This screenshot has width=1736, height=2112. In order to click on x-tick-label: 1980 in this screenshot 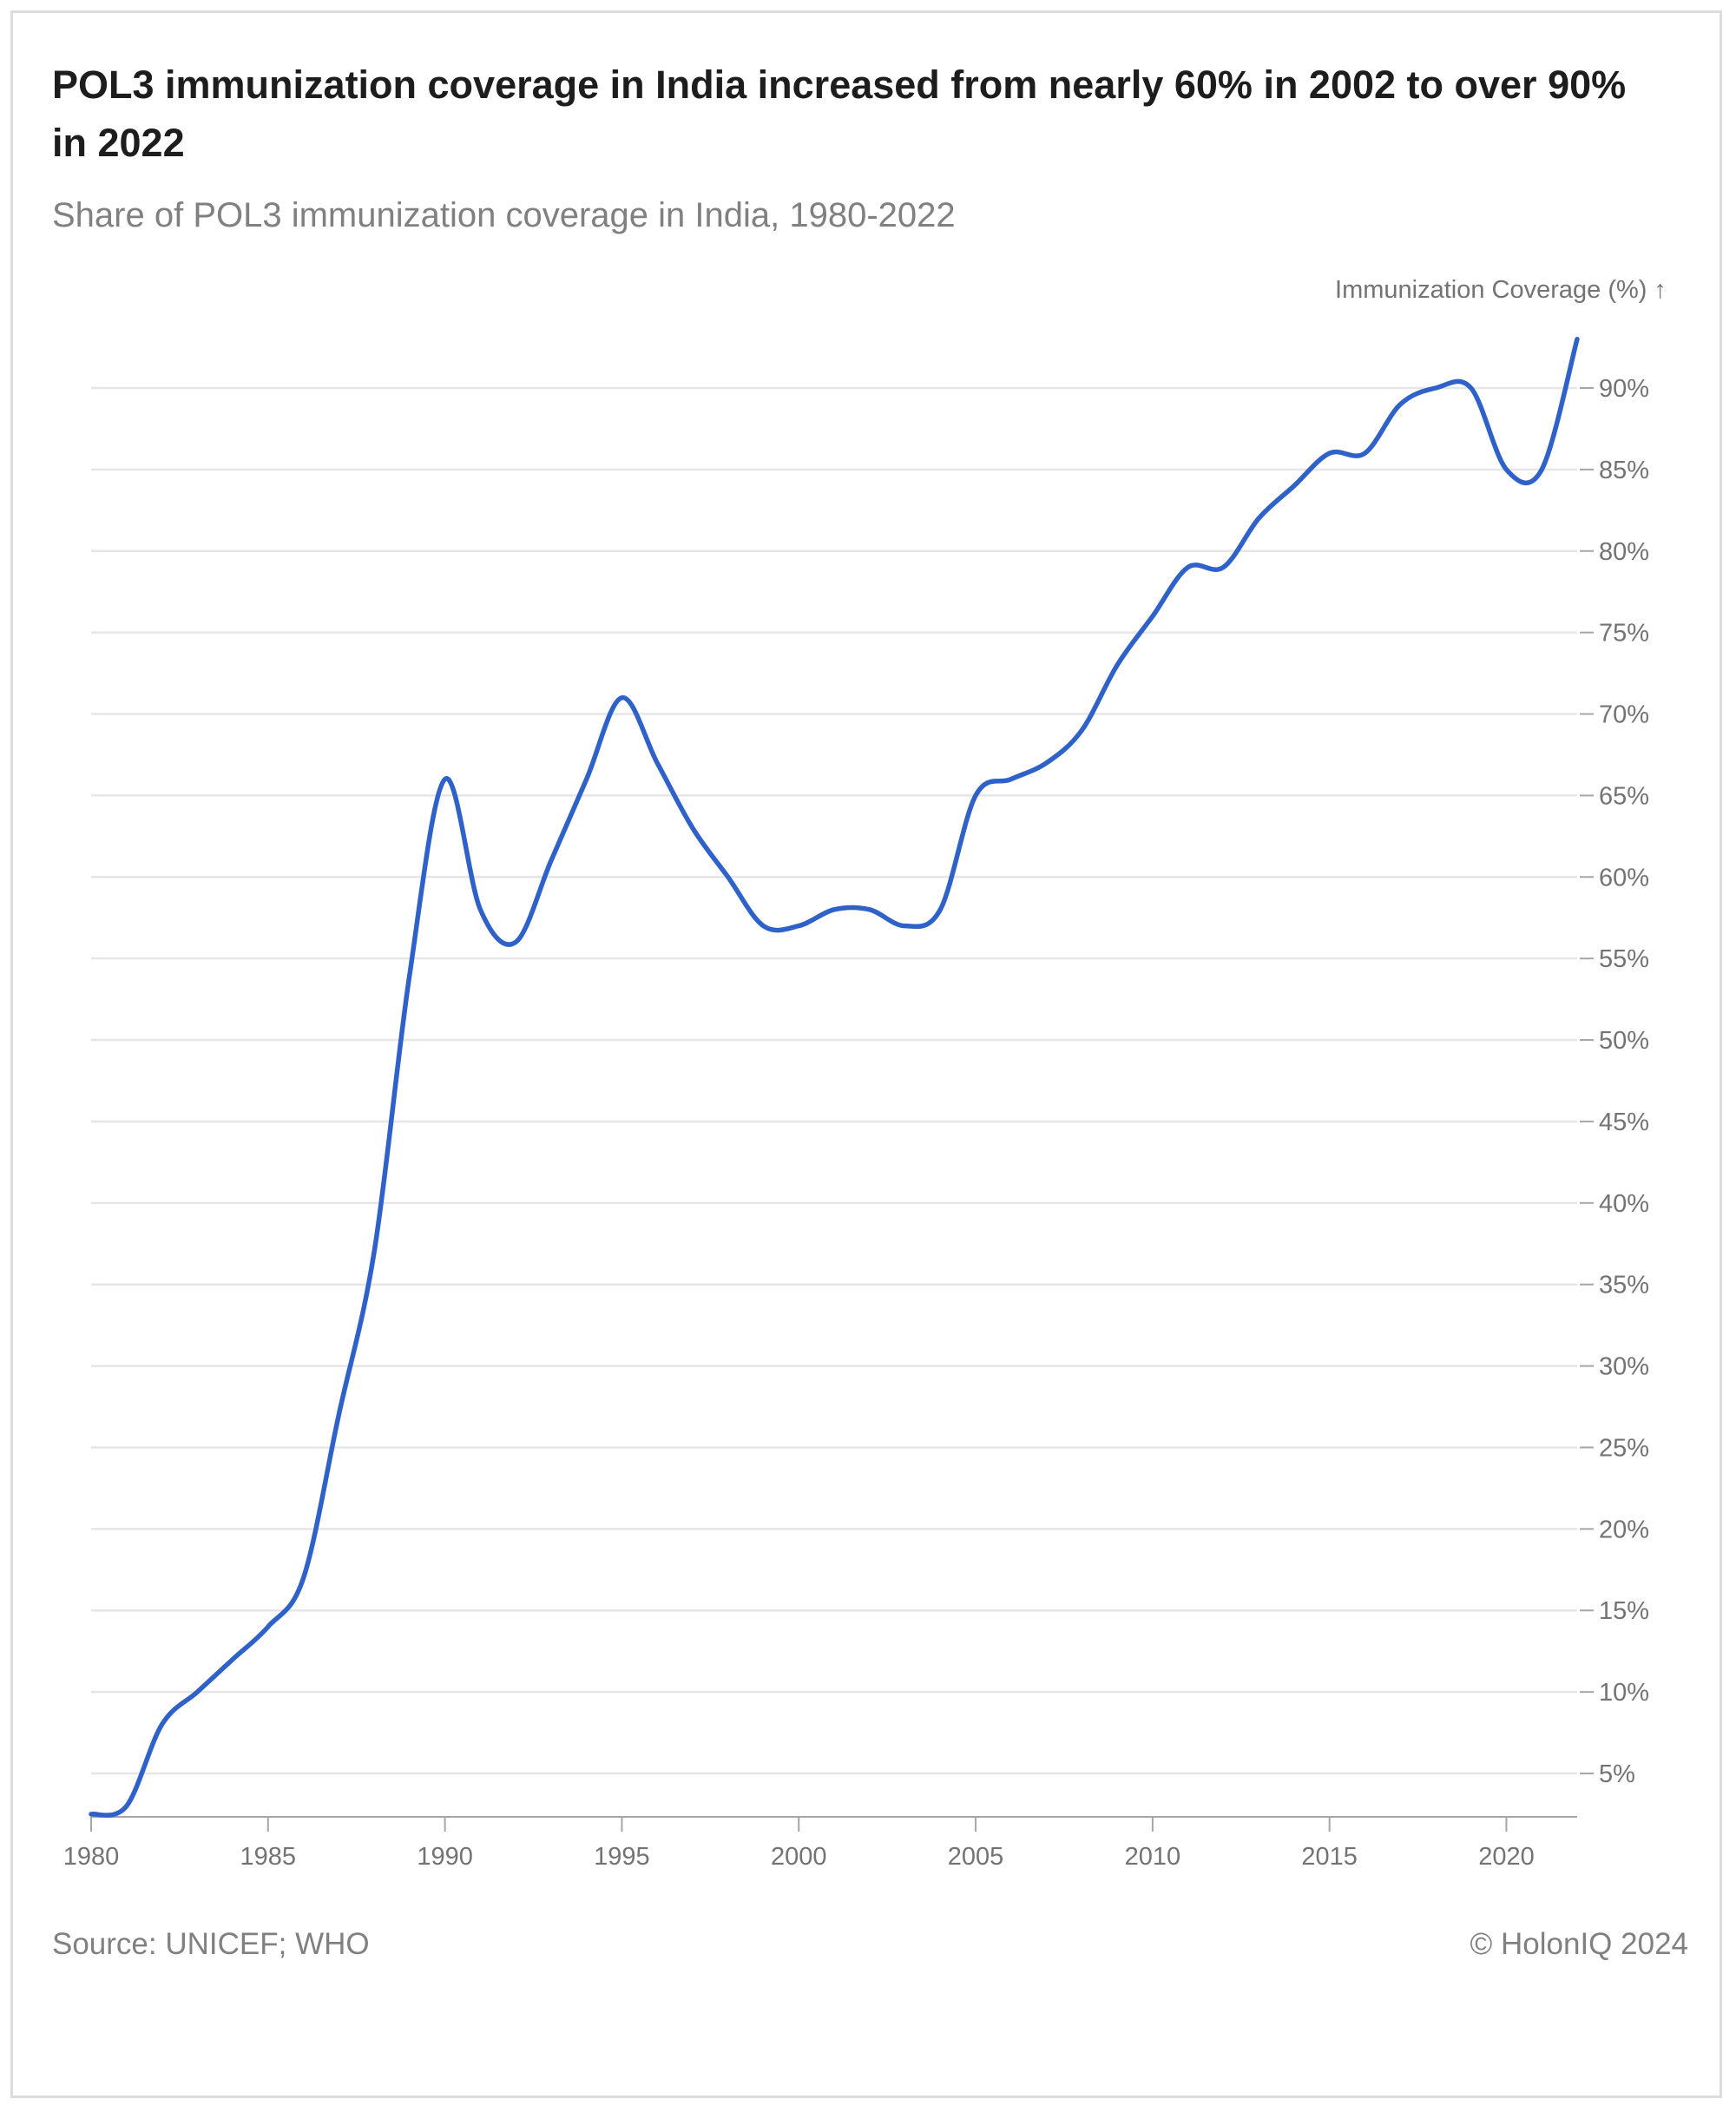, I will do `click(91, 1857)`.